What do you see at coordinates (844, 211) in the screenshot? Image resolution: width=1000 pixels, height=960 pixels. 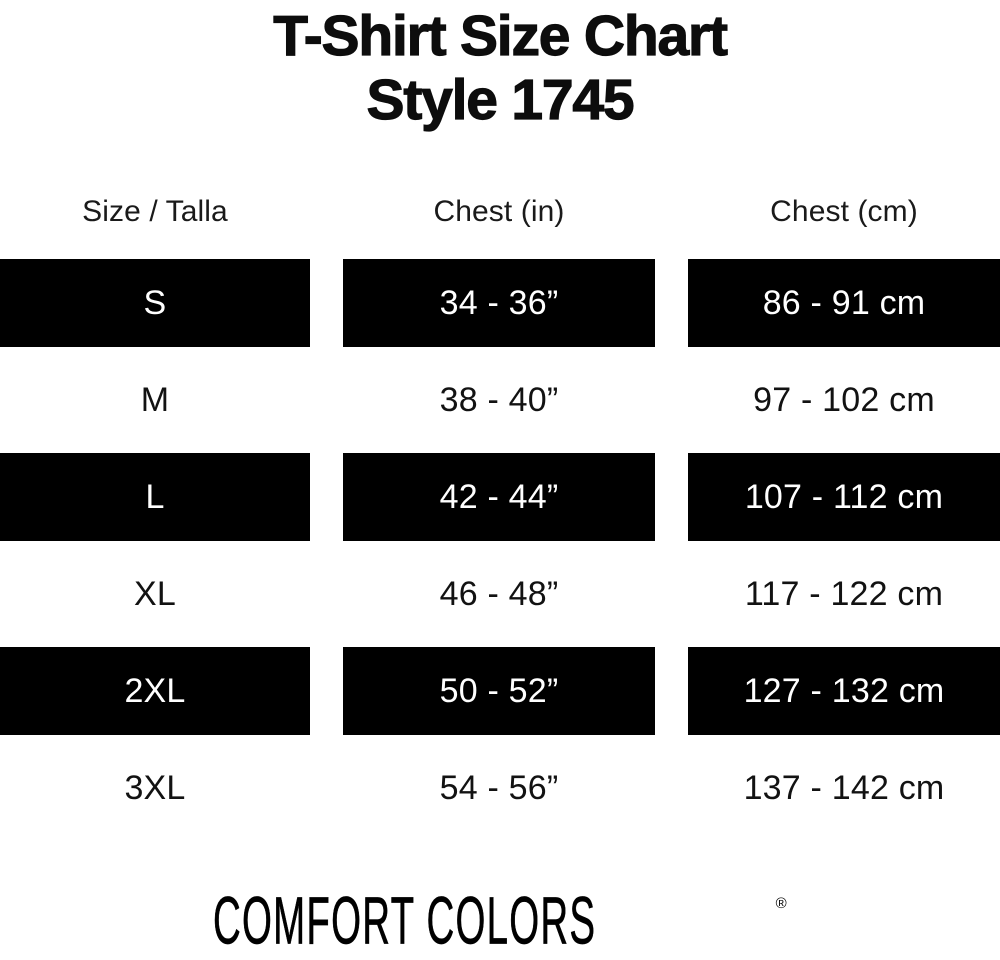 I see `column-header-chest-cm: Chest (cm)` at bounding box center [844, 211].